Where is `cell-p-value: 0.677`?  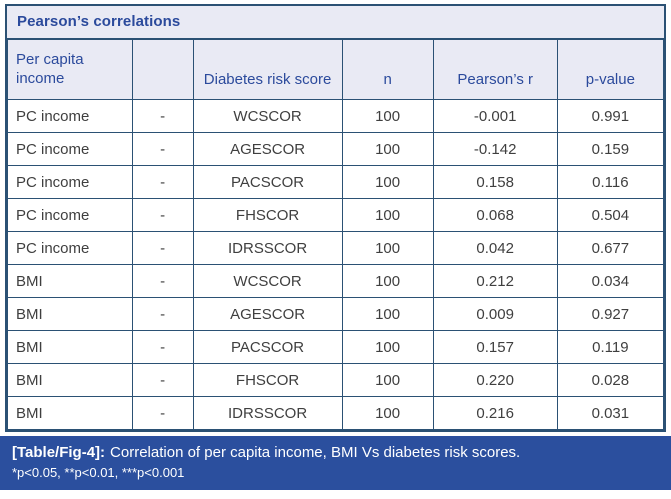
cell-p-value: 0.677 is located at coordinates (610, 248).